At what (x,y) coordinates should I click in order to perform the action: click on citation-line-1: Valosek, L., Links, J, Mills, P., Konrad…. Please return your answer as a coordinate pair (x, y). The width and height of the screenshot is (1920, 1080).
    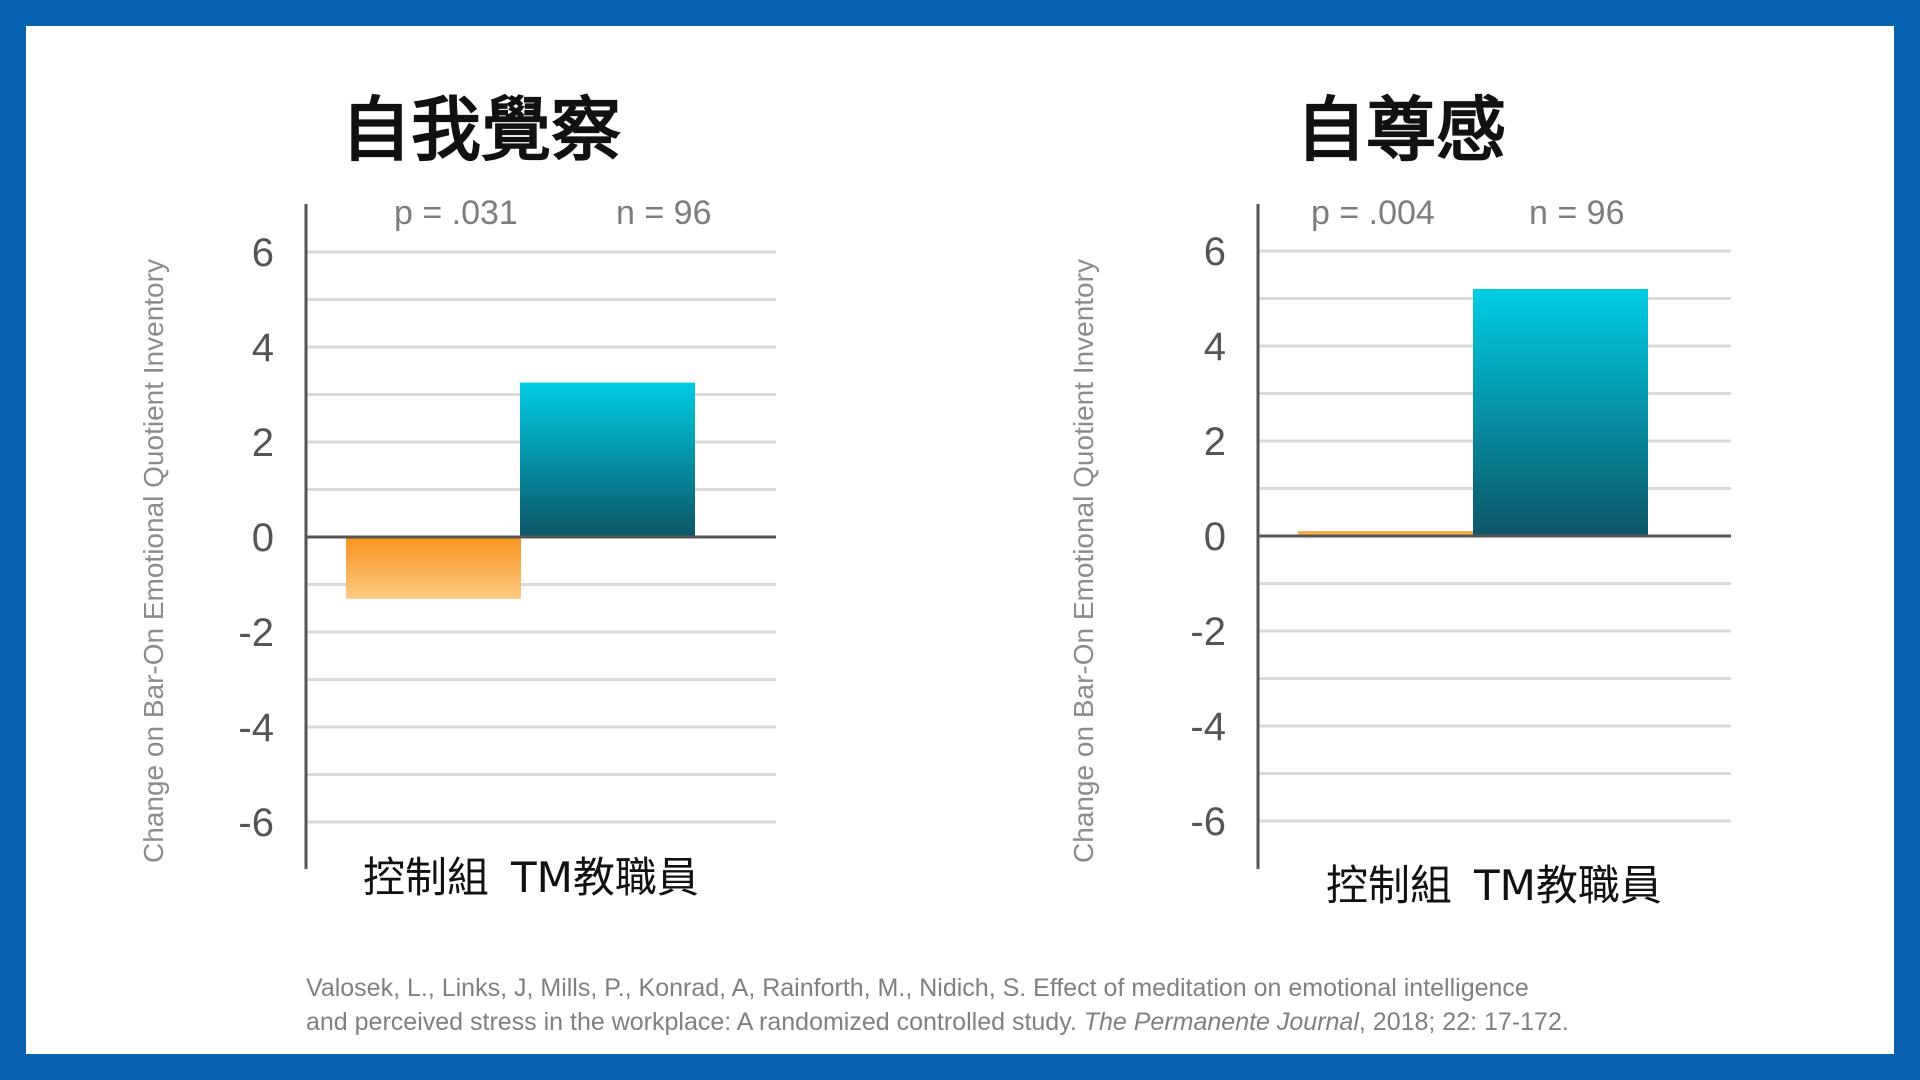
    Looking at the image, I should click on (917, 988).